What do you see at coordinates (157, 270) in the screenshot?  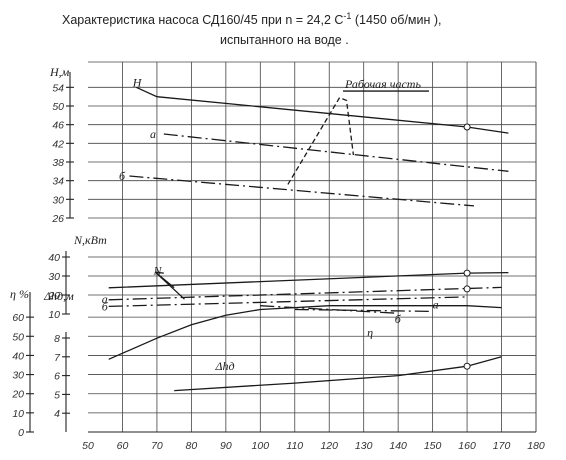 I see `series-label: N` at bounding box center [157, 270].